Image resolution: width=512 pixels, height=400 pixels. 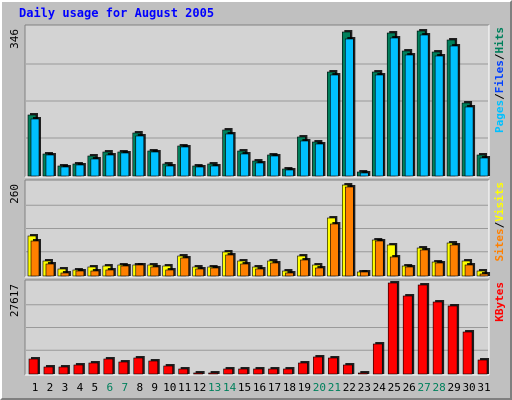 I want to click on day-label: 18, so click(x=289, y=387).